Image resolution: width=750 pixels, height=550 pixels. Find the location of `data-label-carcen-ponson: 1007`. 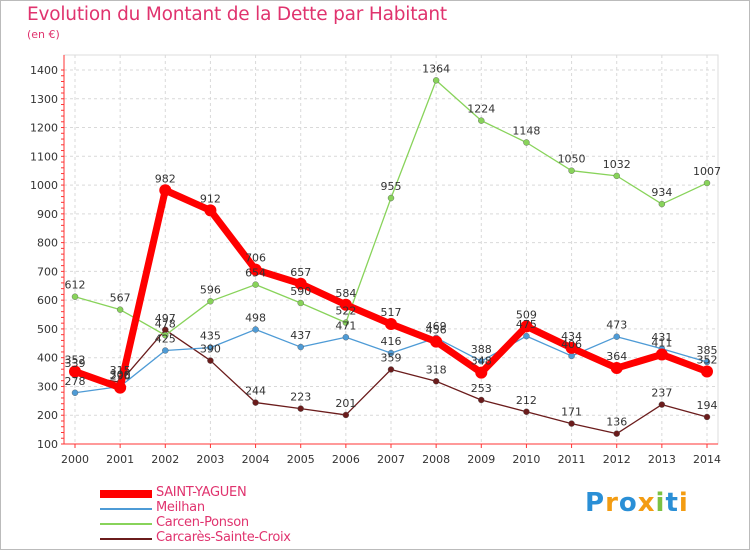

data-label-carcen-ponson: 1007 is located at coordinates (707, 171).